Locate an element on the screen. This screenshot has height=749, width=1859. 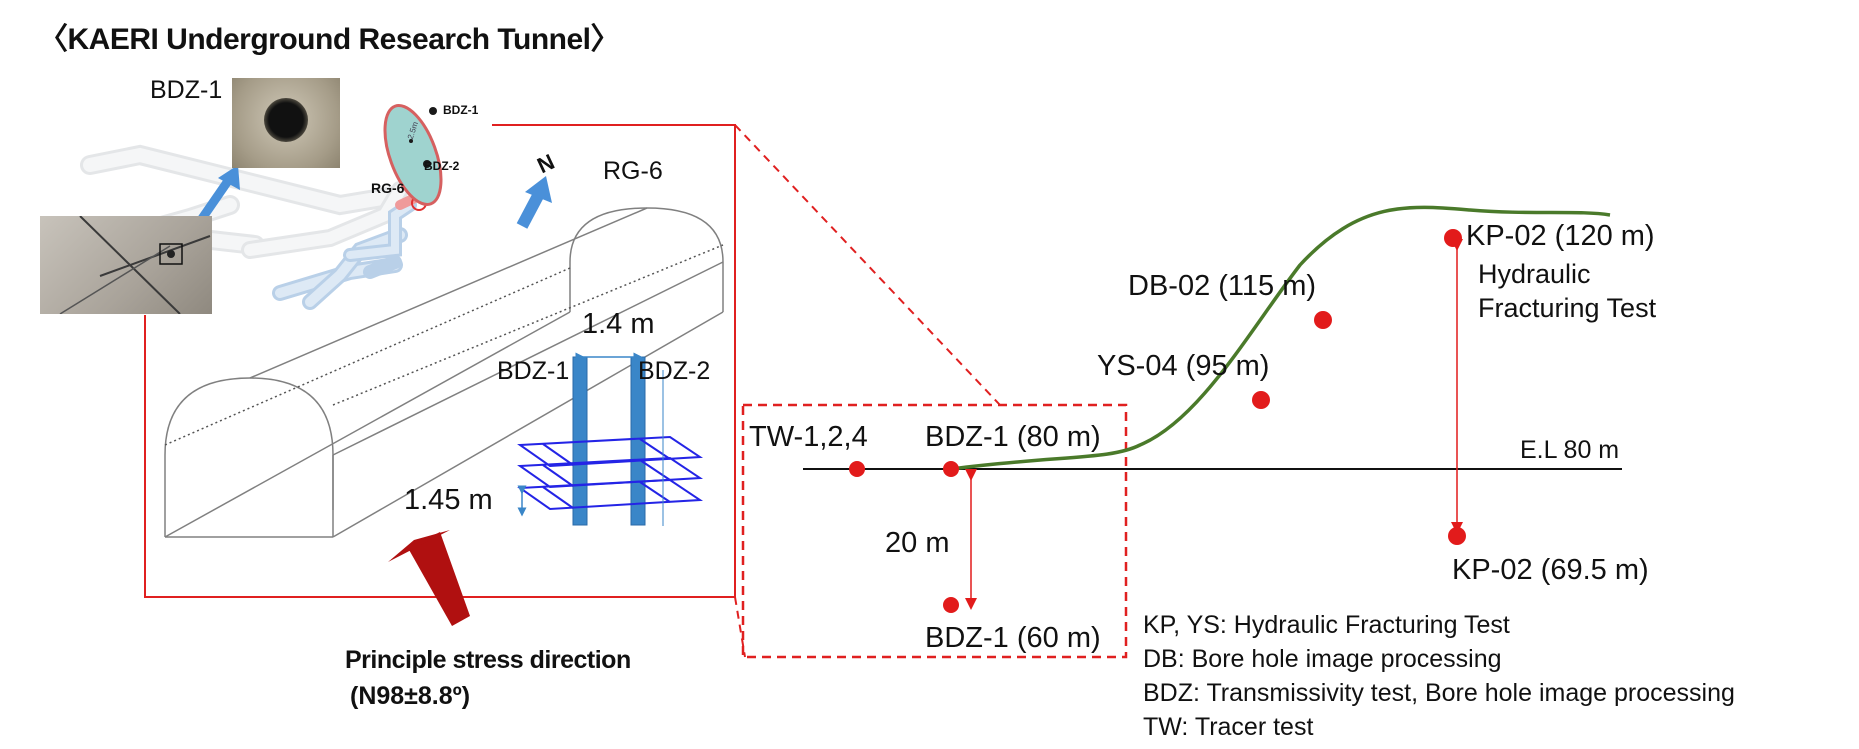
width-label: 1.4 m is located at coordinates (618, 324).